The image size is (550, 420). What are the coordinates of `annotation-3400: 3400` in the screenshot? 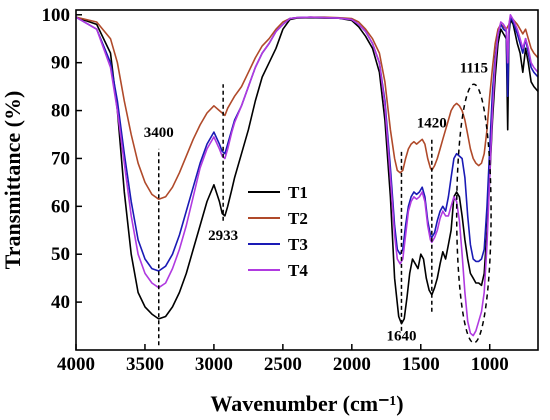 It's located at (159, 133).